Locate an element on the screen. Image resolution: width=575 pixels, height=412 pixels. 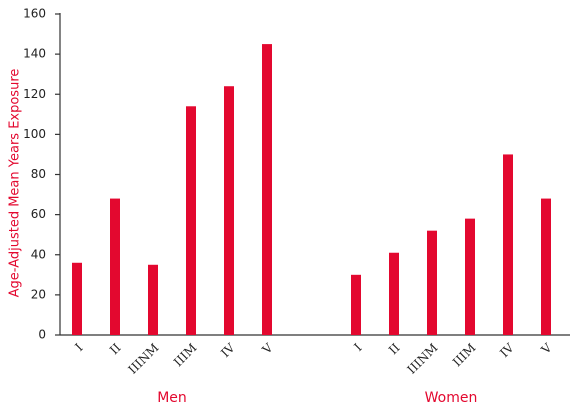
y-tick-label: 0 is located at coordinates (42, 335).